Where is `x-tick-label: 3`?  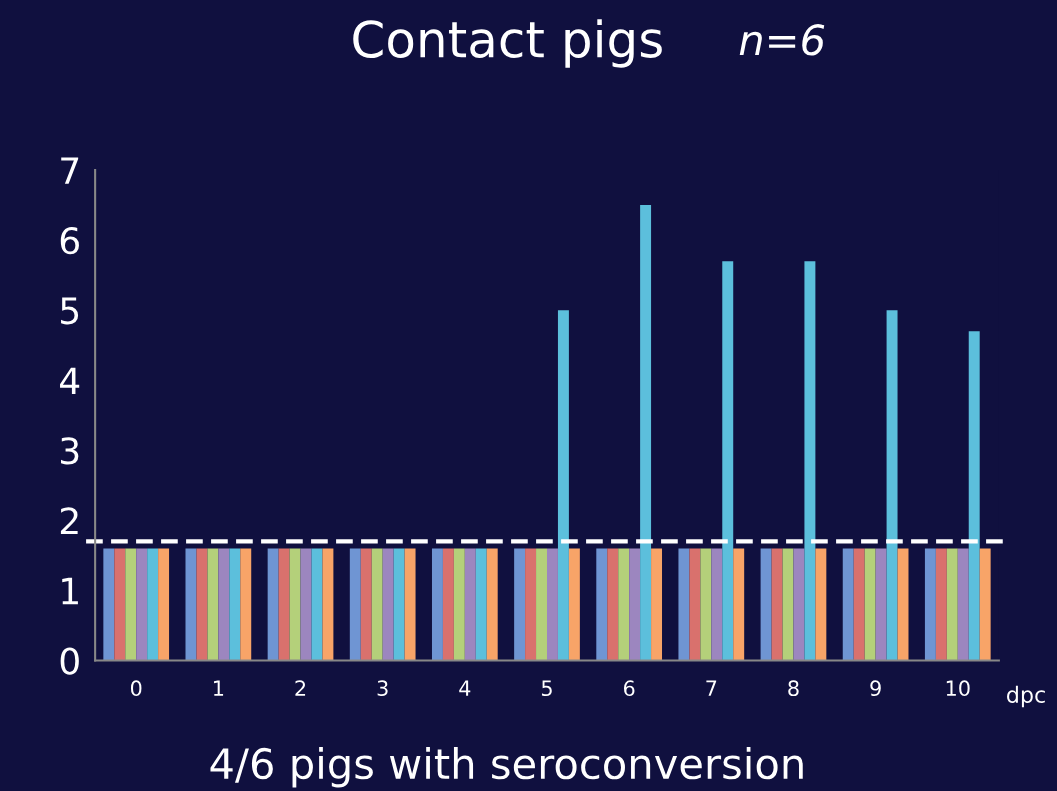
x-tick-label: 3 is located at coordinates (382, 688).